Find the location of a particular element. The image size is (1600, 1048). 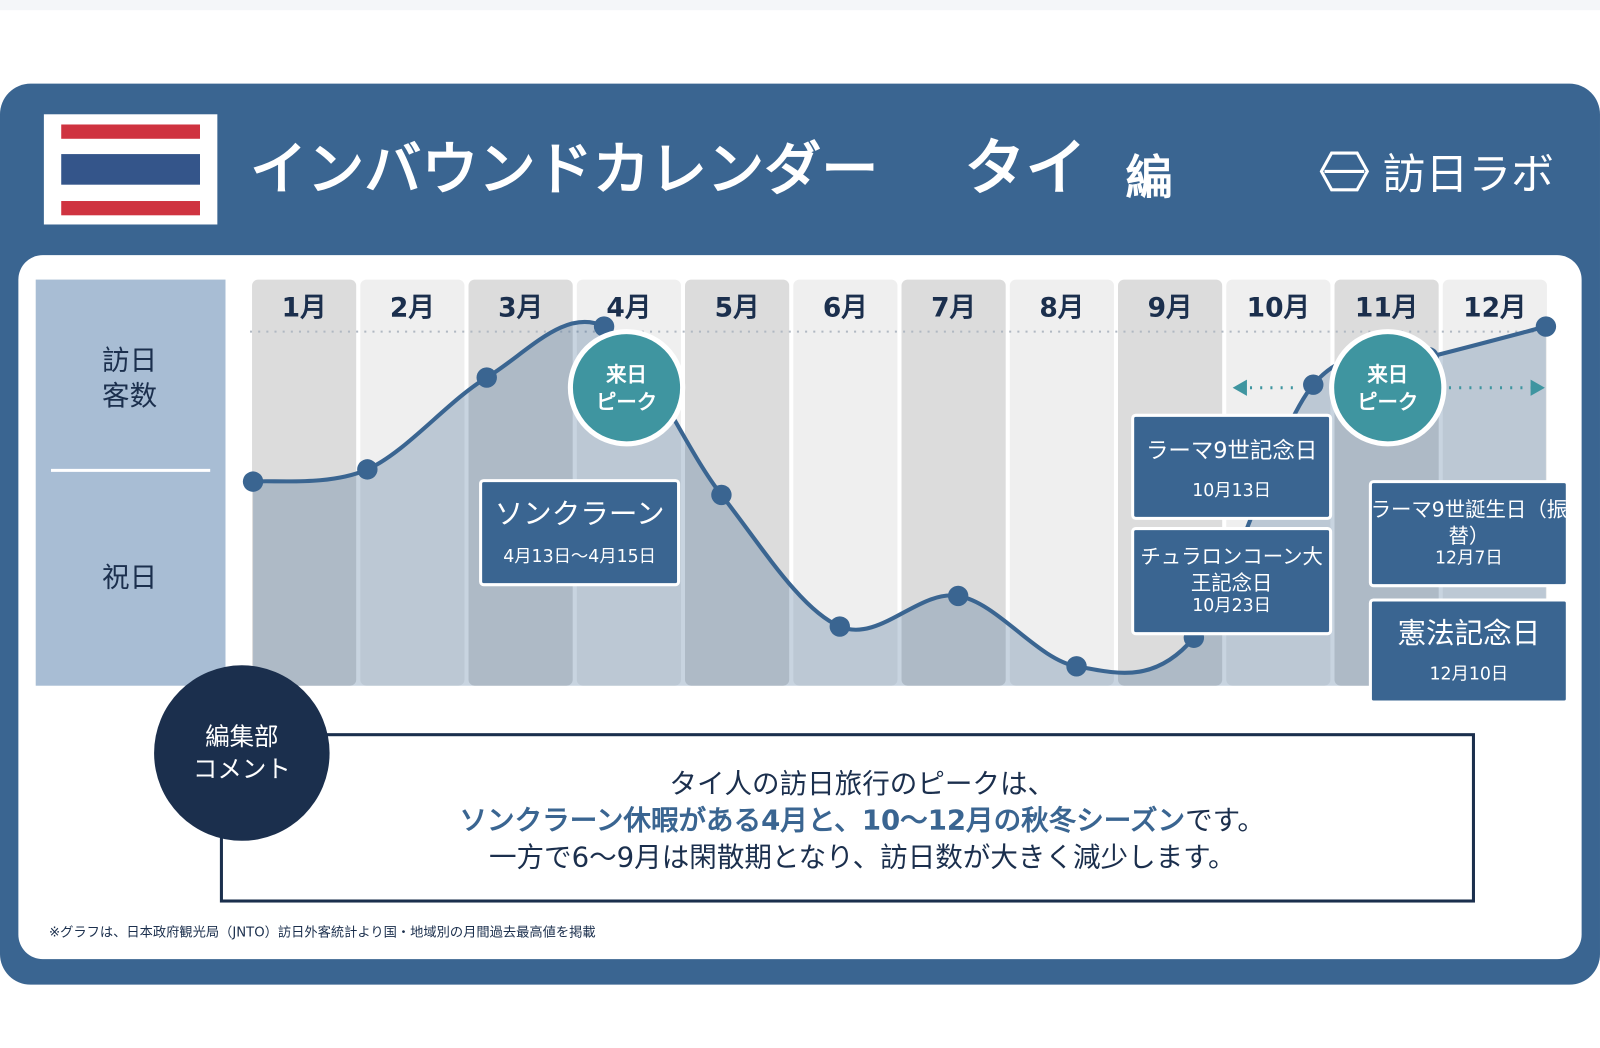

text: です。 is located at coordinates (1225, 821).